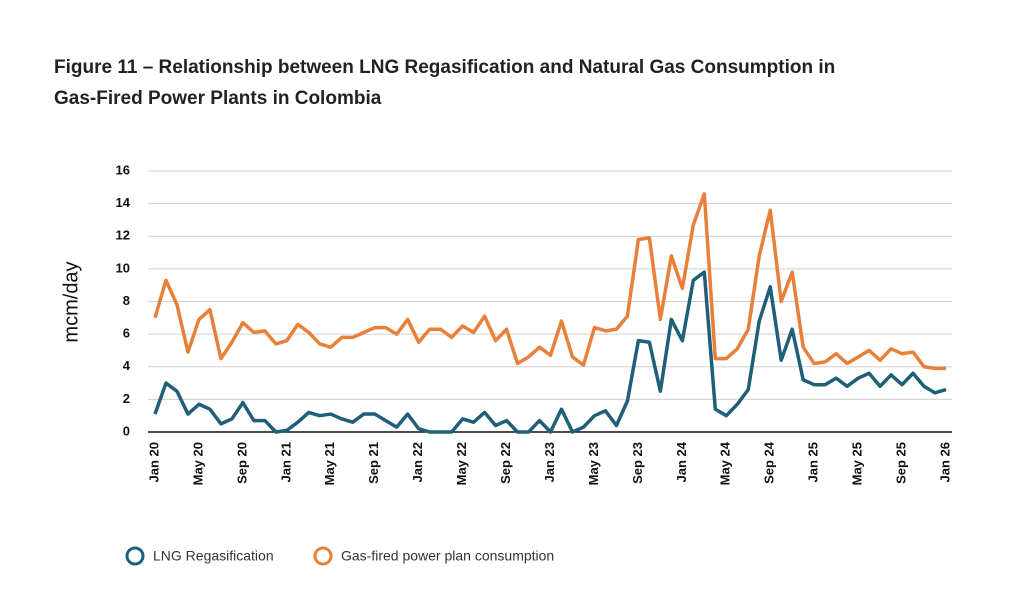  Describe the element at coordinates (126, 300) in the screenshot. I see `y-tick-label: 8` at that location.